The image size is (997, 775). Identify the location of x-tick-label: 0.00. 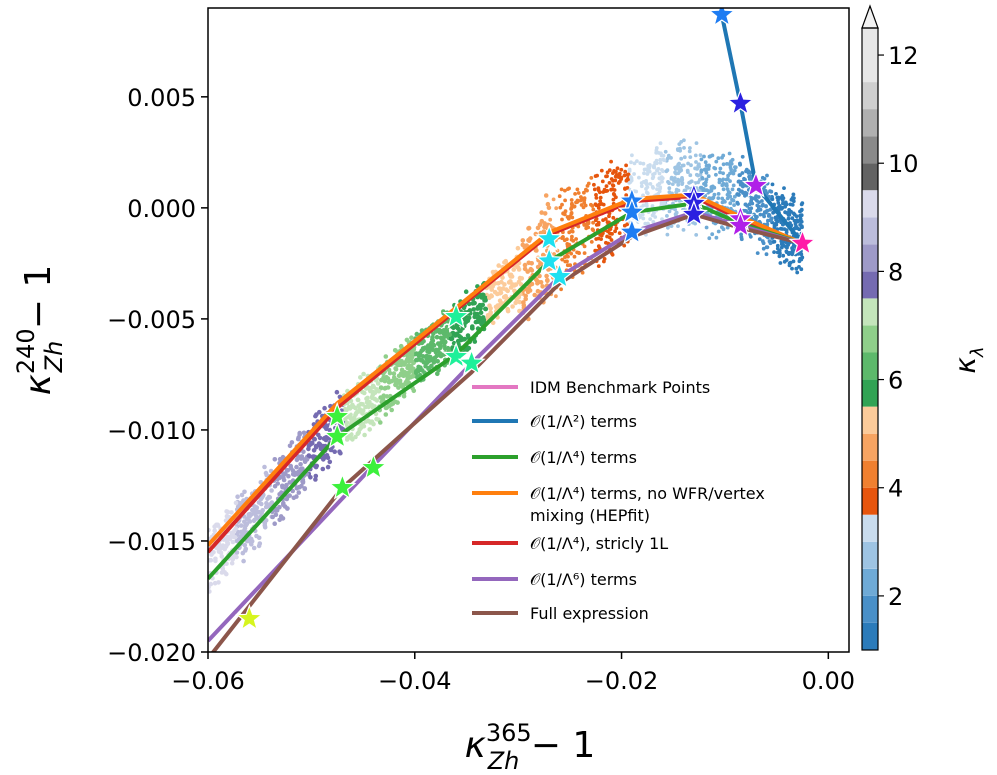
(828, 681).